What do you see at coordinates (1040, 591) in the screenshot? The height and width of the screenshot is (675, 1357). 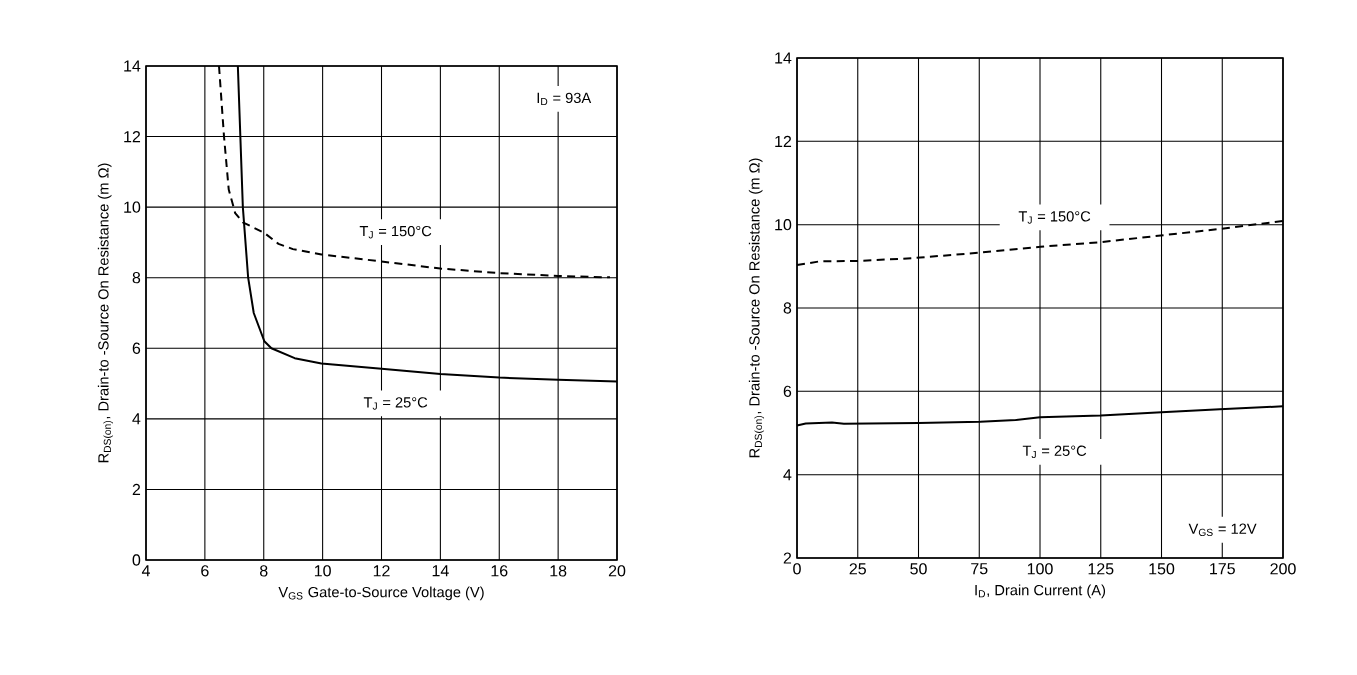 I see `x-axis-title: I$_{D}$, Drain Current (A)` at bounding box center [1040, 591].